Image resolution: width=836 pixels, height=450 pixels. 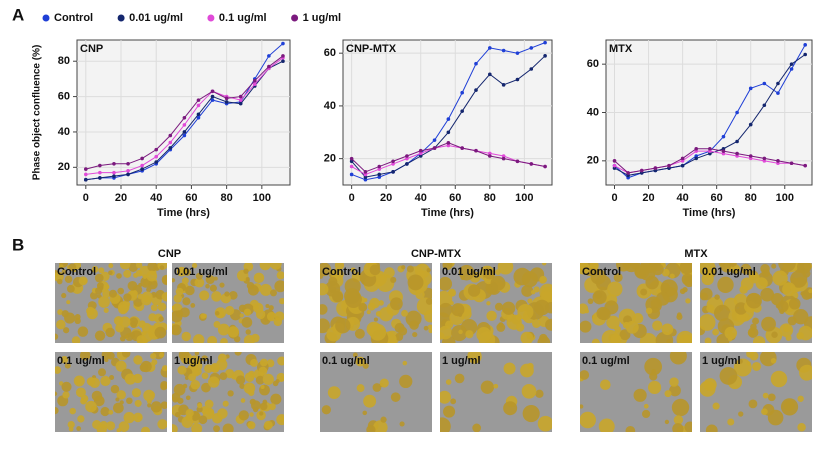 I want to click on group-title: CNP-MTX, so click(x=436, y=254).